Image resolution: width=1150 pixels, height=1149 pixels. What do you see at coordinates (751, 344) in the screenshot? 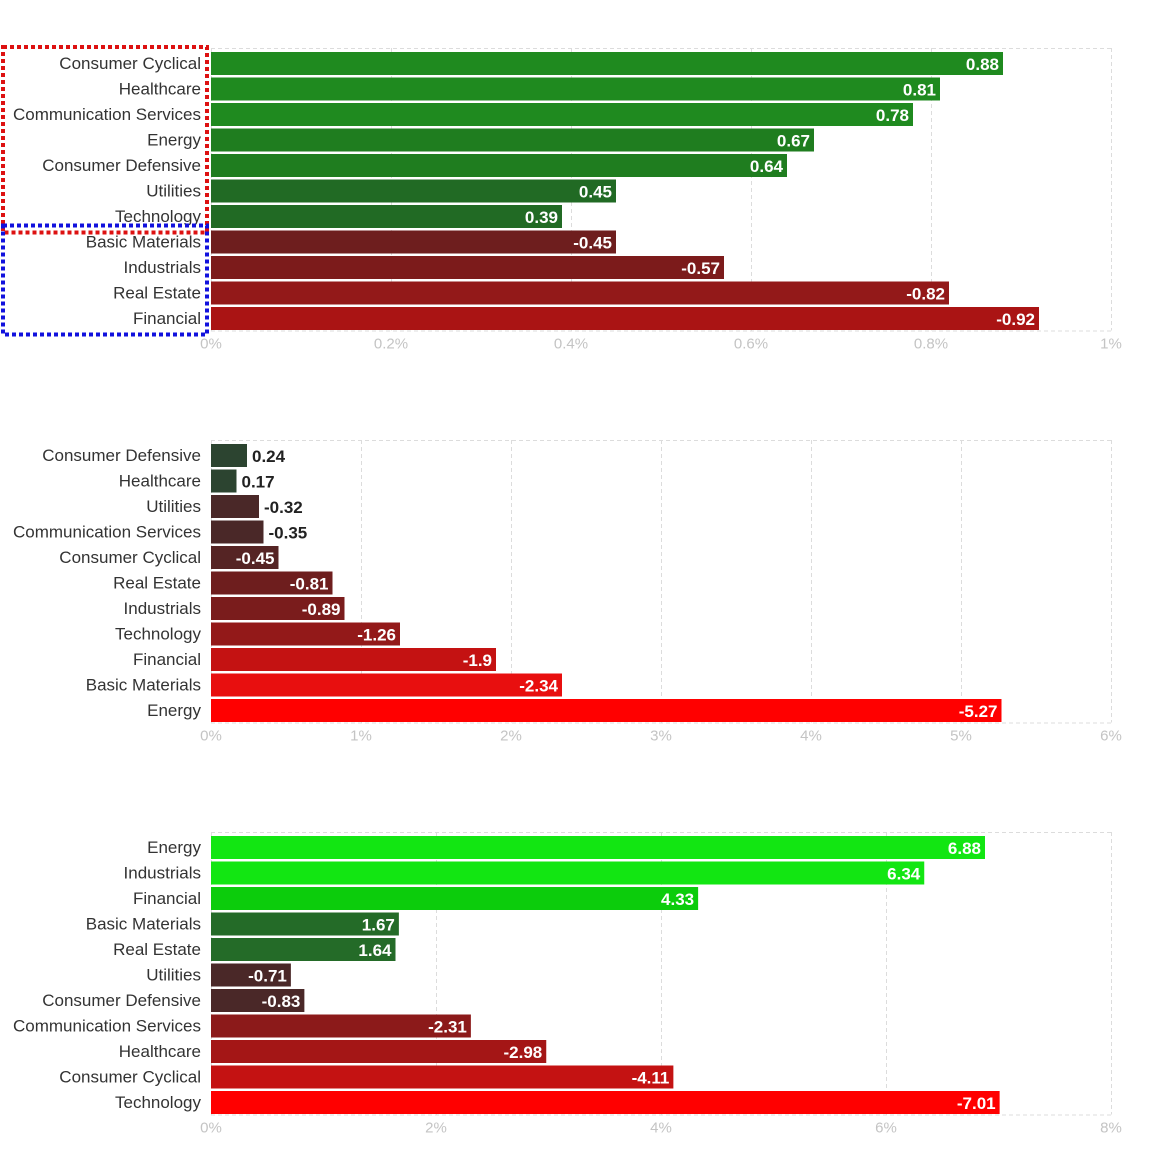
I see `axis-tick-label: 0.6%` at bounding box center [751, 344].